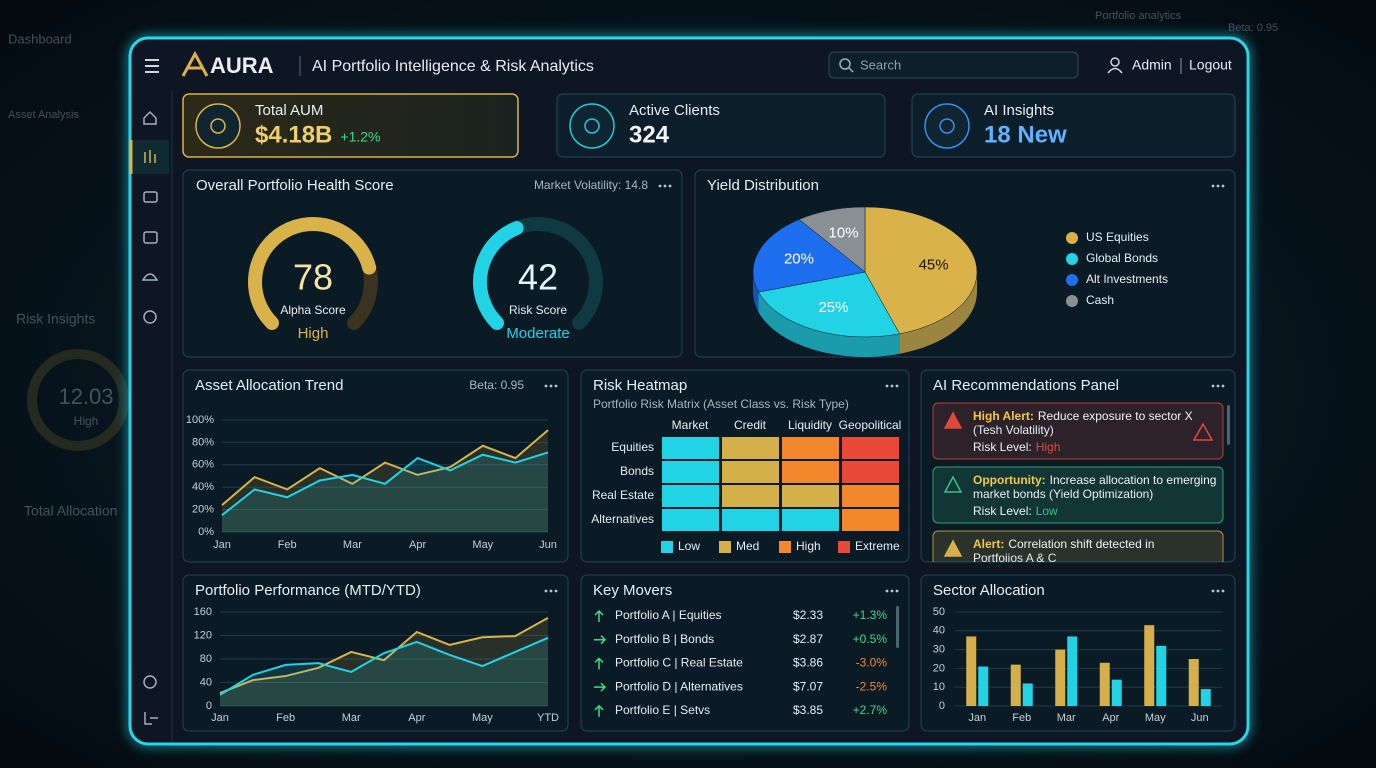 The image size is (1376, 768). What do you see at coordinates (947, 126) in the screenshot?
I see `kpi-icon-glyph` at bounding box center [947, 126].